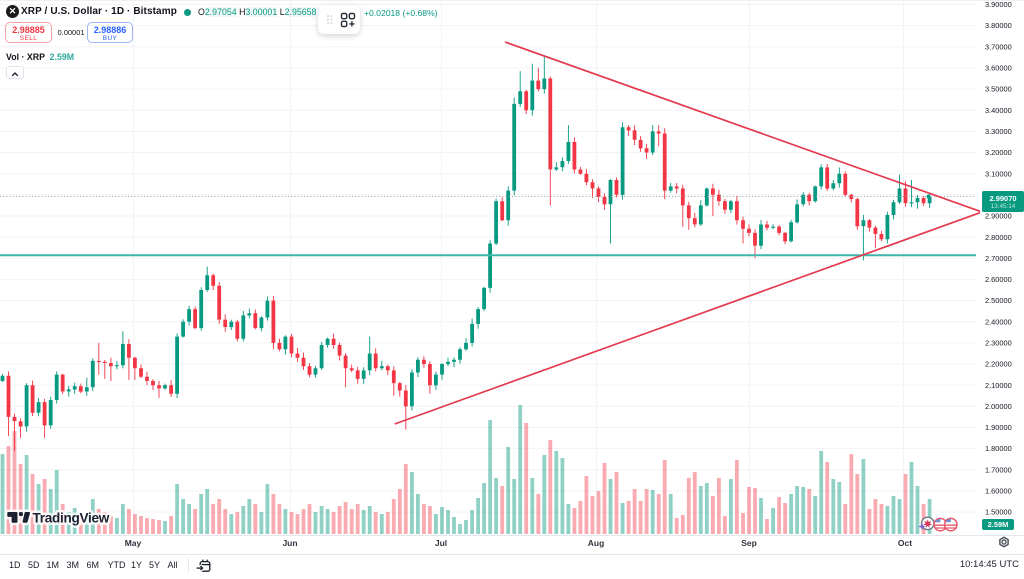 The image size is (1024, 579). Describe the element at coordinates (998, 89) in the screenshot. I see `svg-text: 3.50000` at that location.